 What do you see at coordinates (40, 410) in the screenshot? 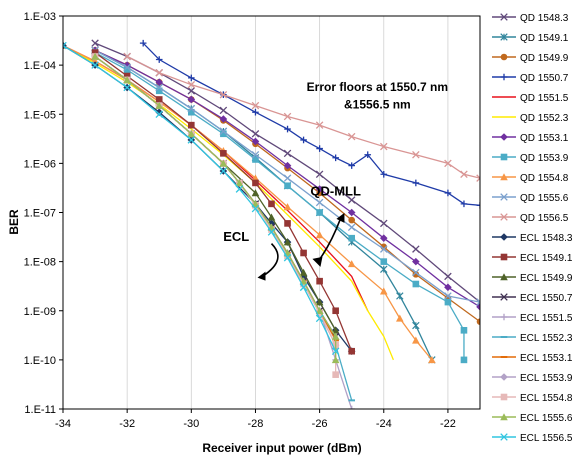
I see `y-tick-label: 1.E-11` at bounding box center [40, 410].